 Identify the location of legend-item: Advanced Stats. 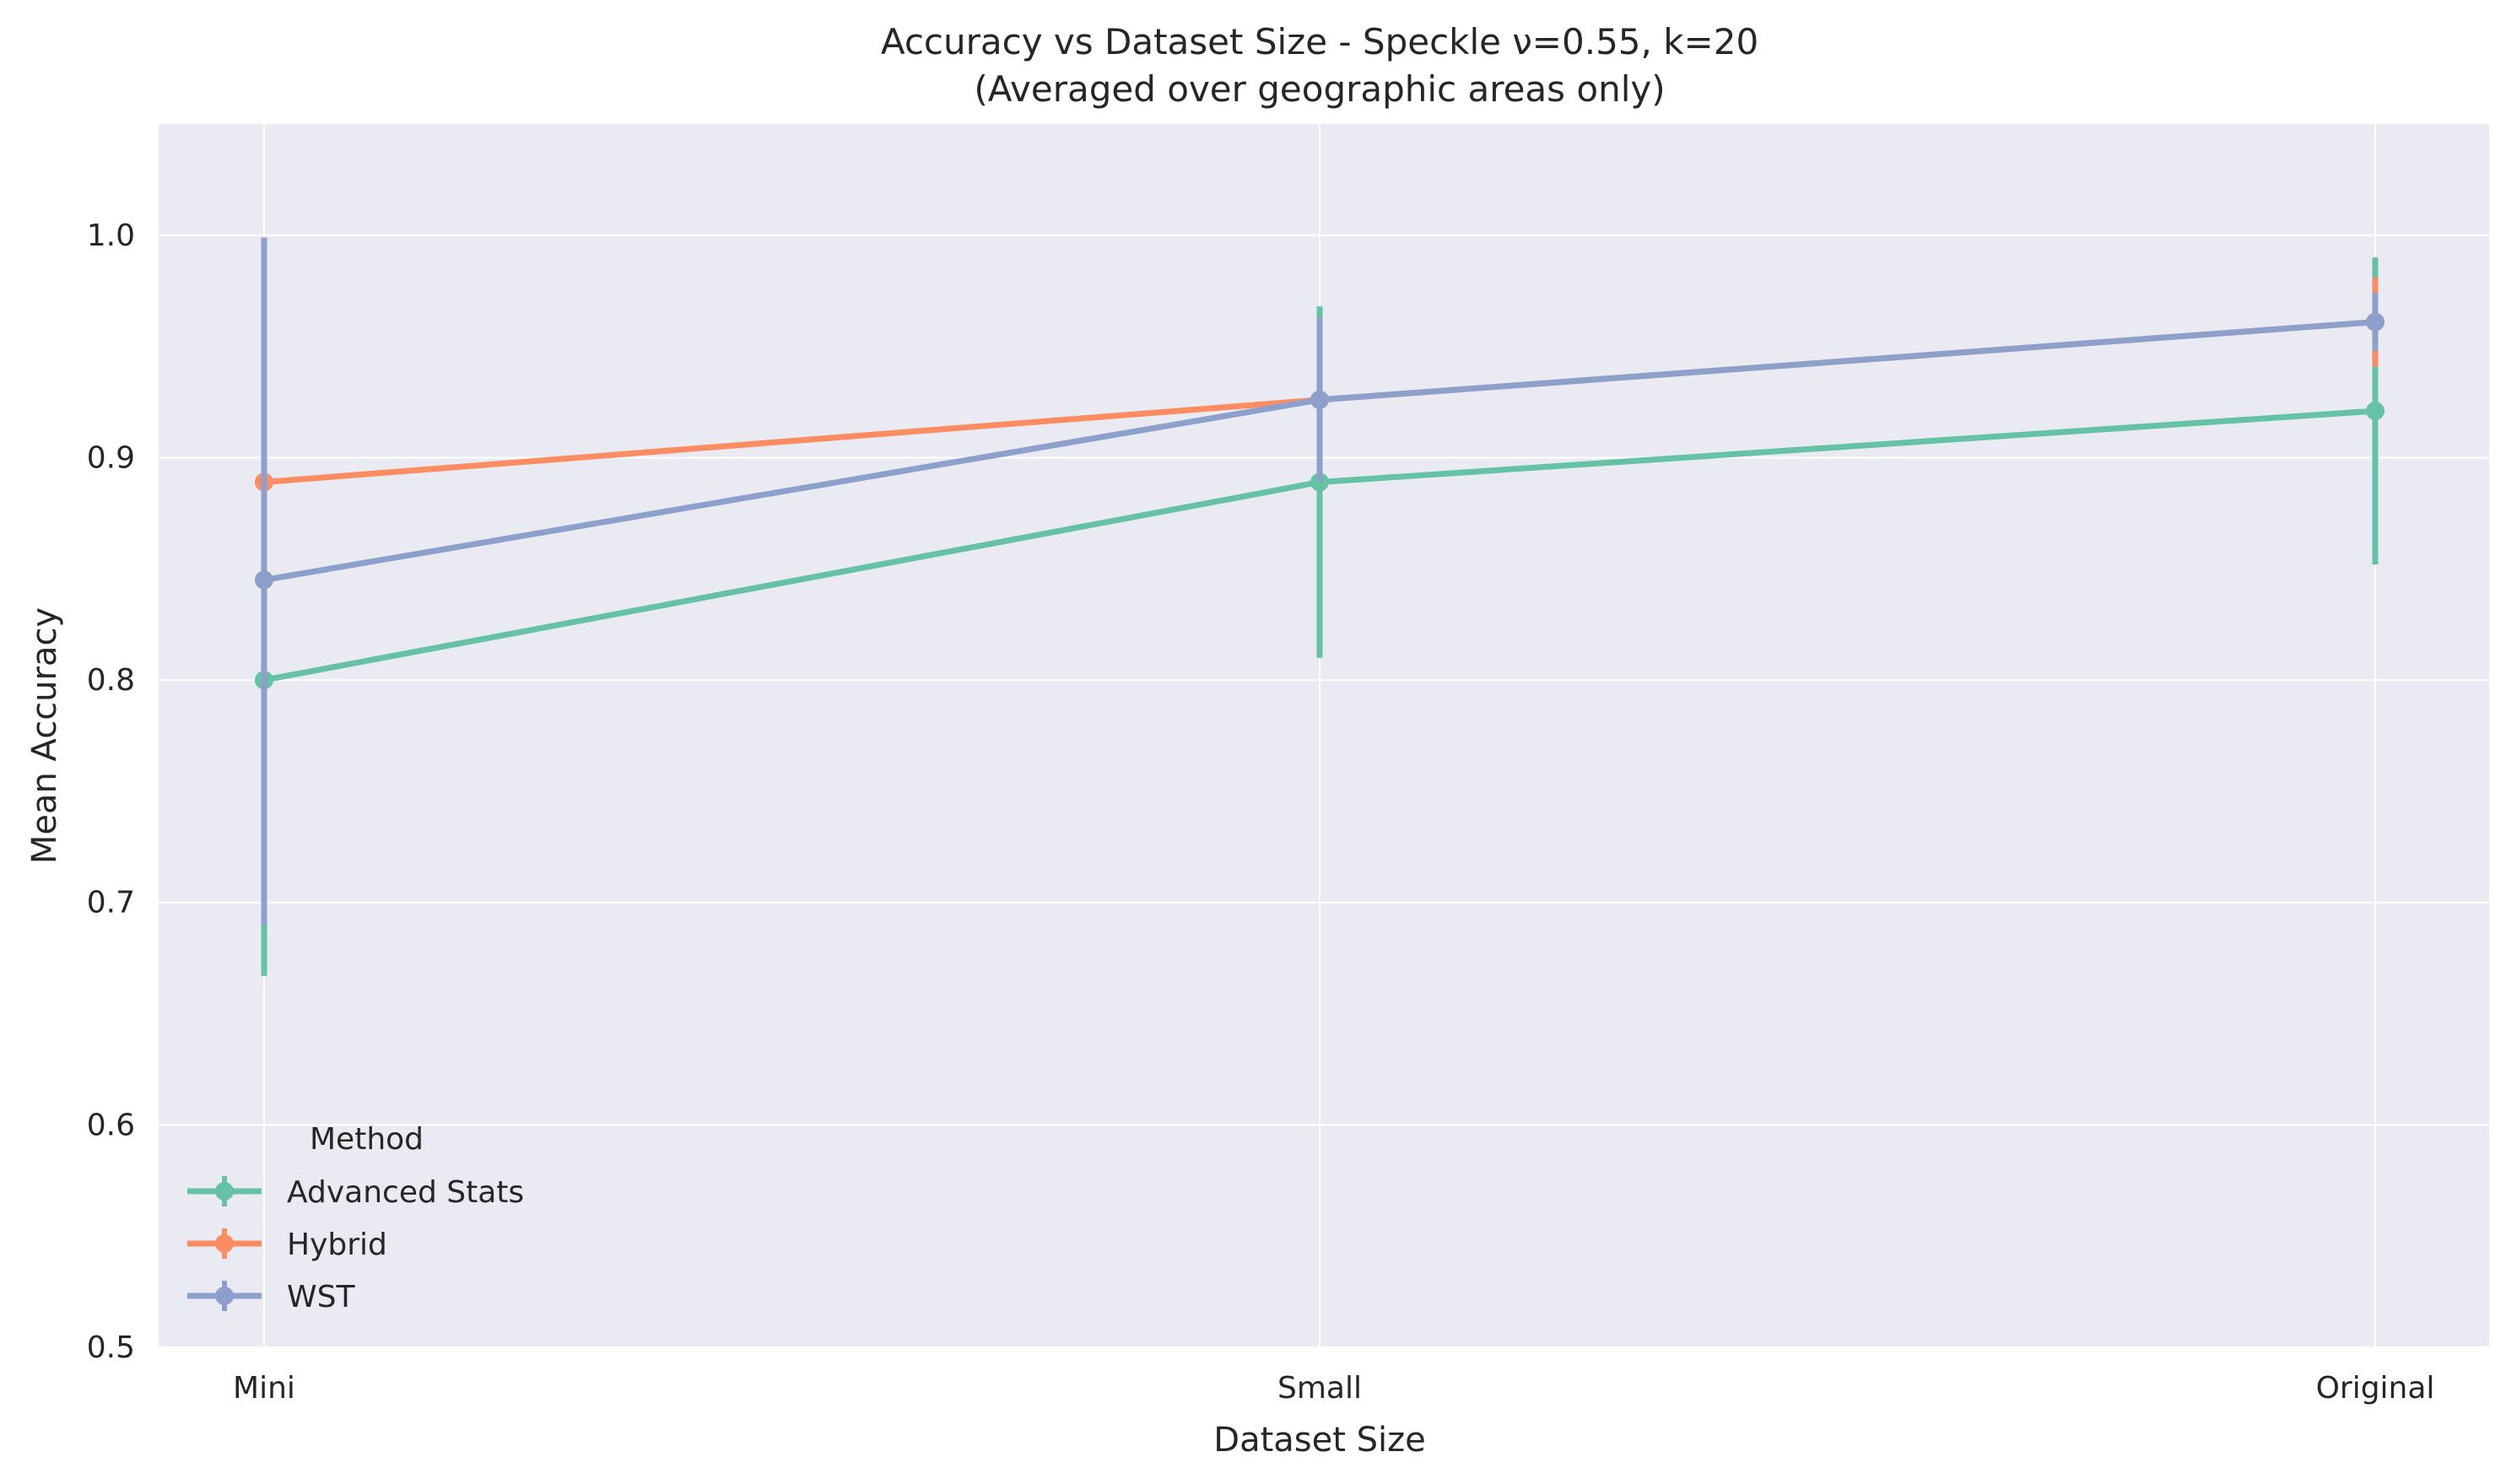
(355, 1192).